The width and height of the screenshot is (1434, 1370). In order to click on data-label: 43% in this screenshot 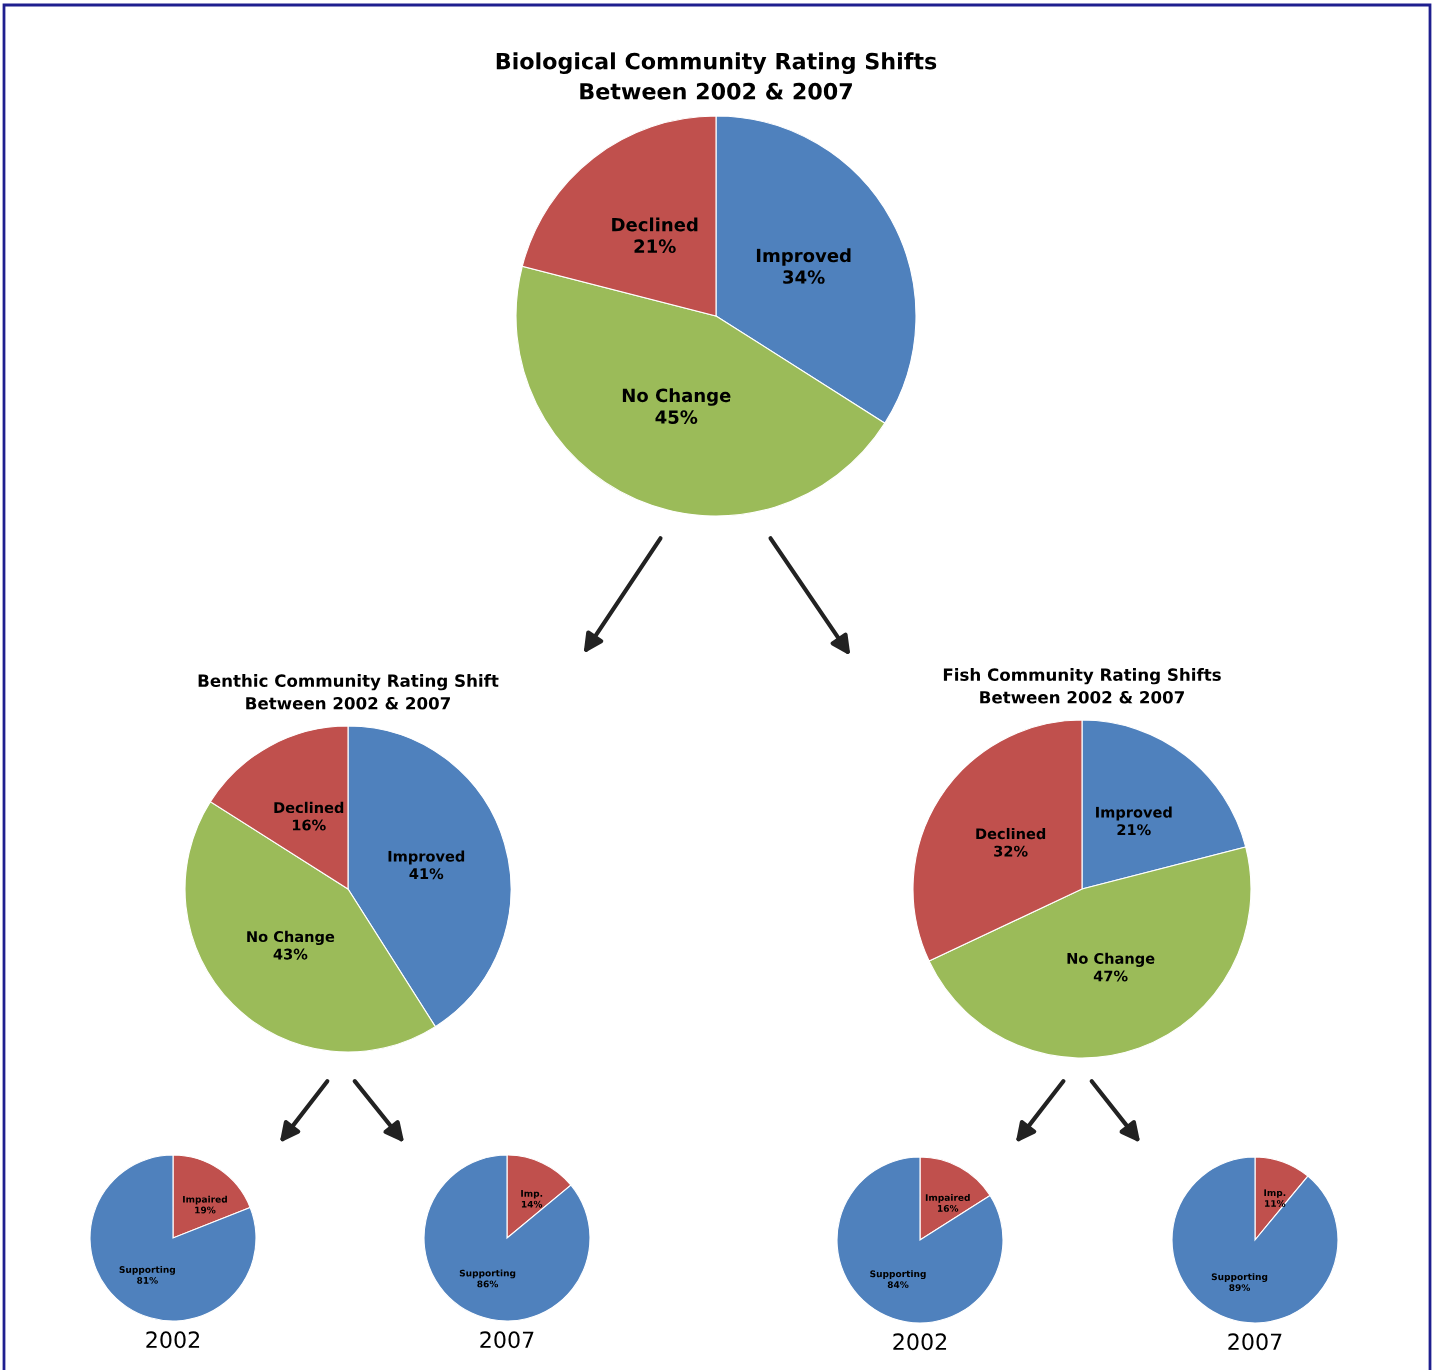, I will do `click(290, 954)`.